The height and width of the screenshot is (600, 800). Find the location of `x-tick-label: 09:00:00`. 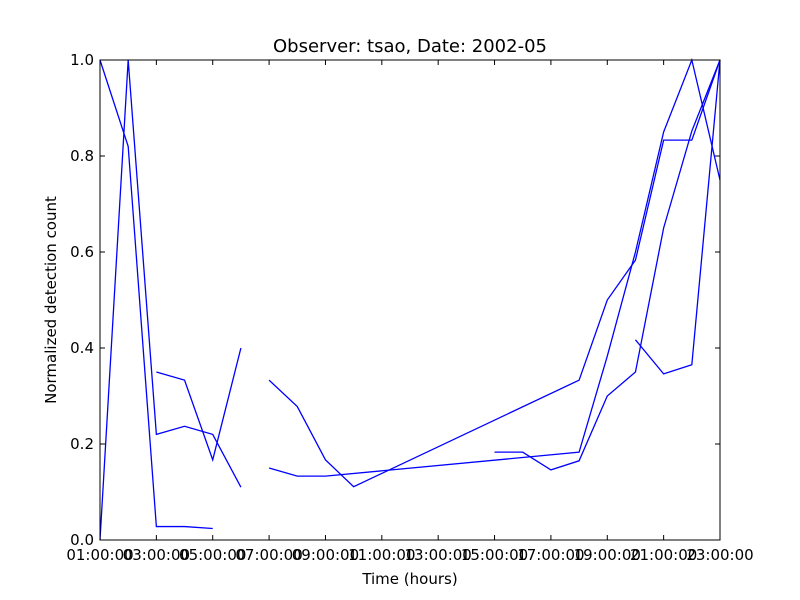

x-tick-label: 09:00:00 is located at coordinates (325, 555).